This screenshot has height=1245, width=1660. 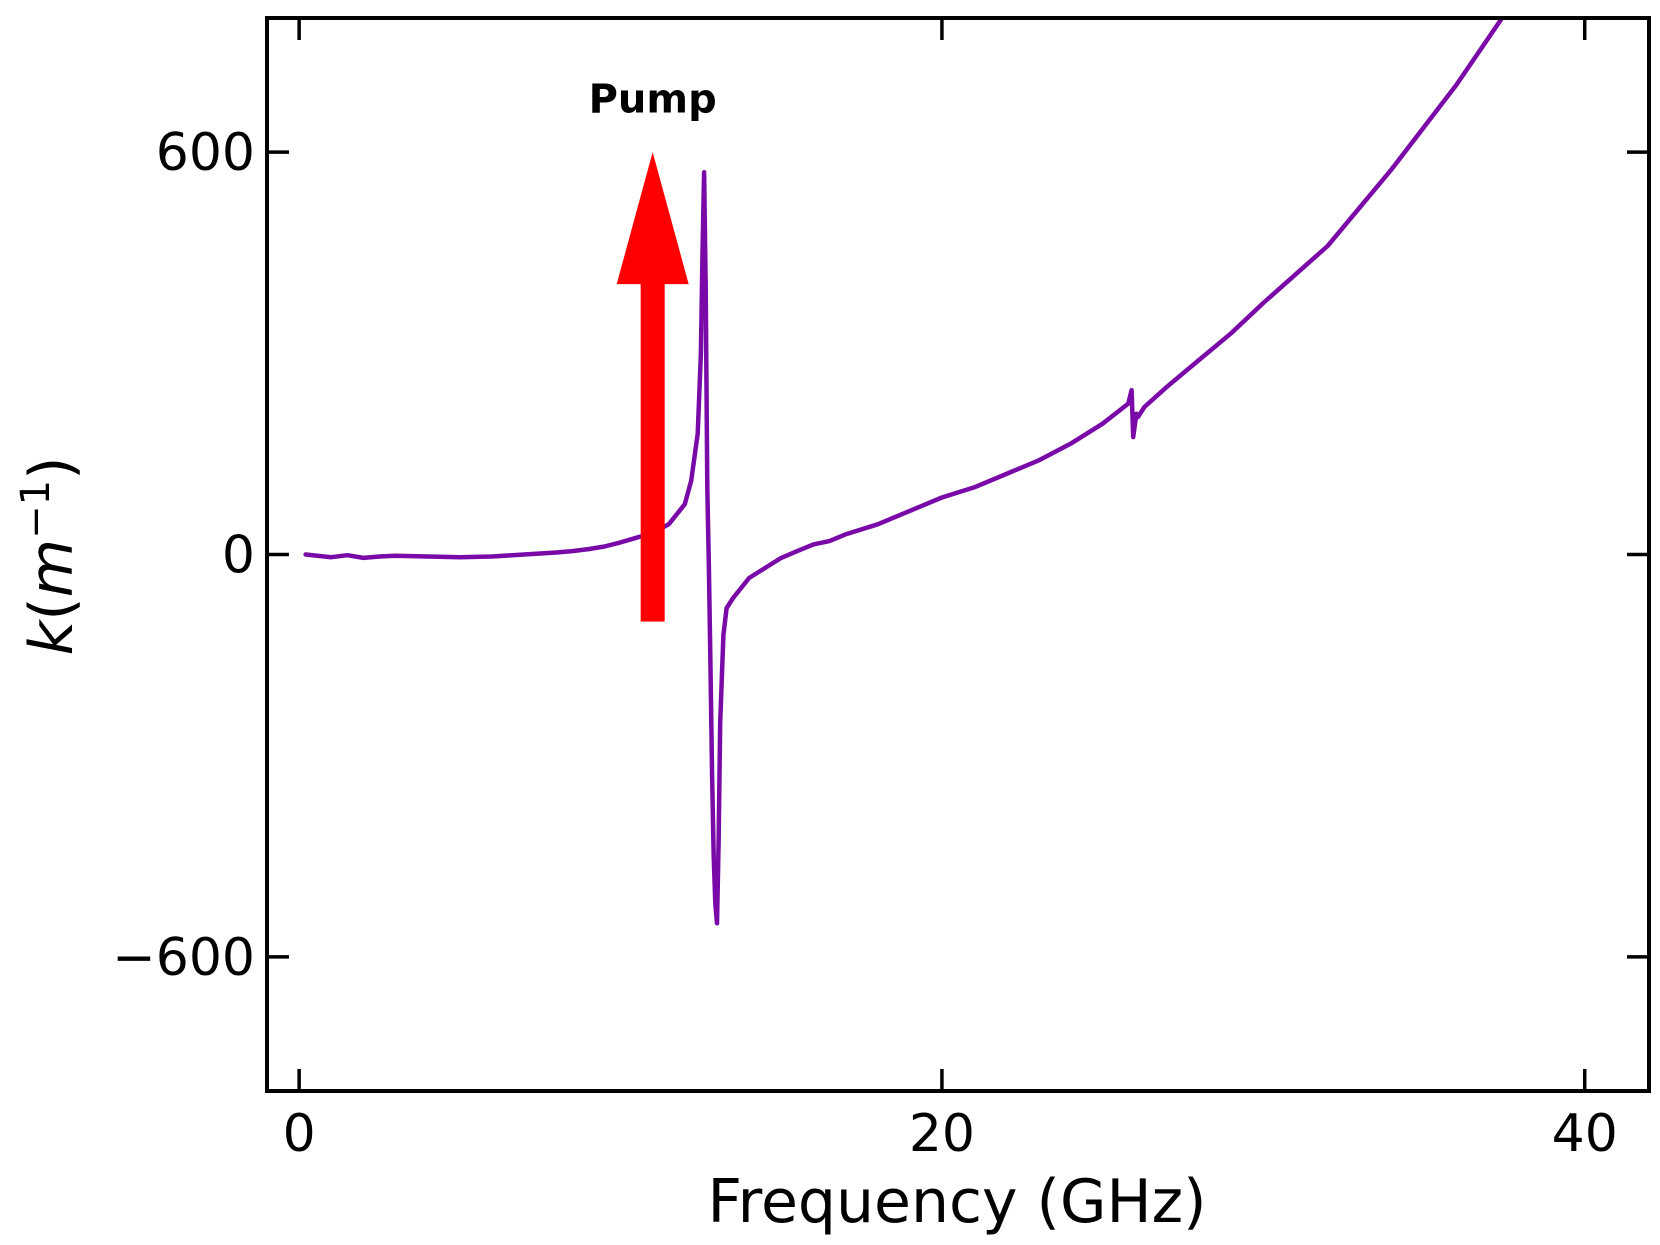 What do you see at coordinates (238, 556) in the screenshot?
I see `y-tick-label: 0` at bounding box center [238, 556].